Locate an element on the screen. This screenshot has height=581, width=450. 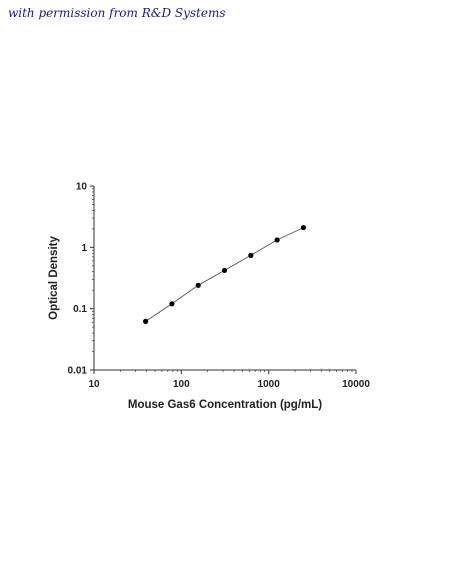
series-group is located at coordinates (225, 274).